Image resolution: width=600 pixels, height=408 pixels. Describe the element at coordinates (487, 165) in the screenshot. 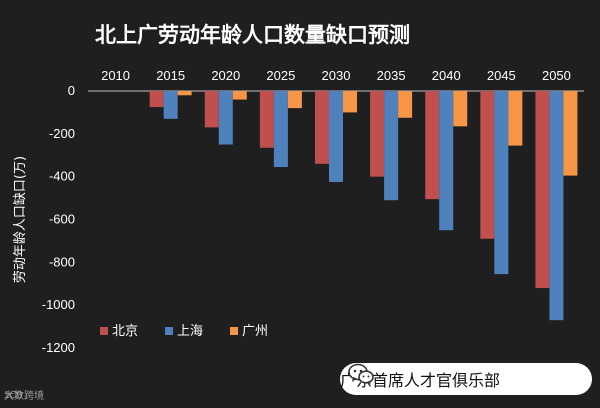

I see `bar-北京-2045` at that location.